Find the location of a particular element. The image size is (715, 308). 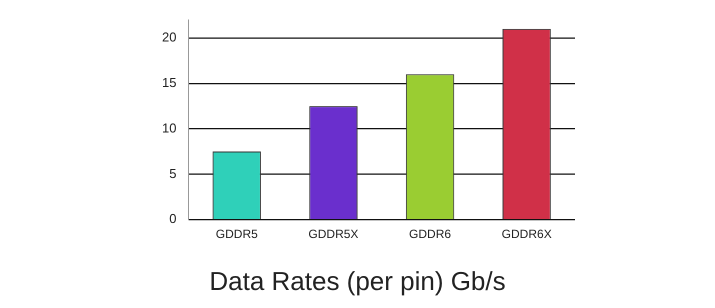

x-tick-label: GDDR6X is located at coordinates (527, 234).